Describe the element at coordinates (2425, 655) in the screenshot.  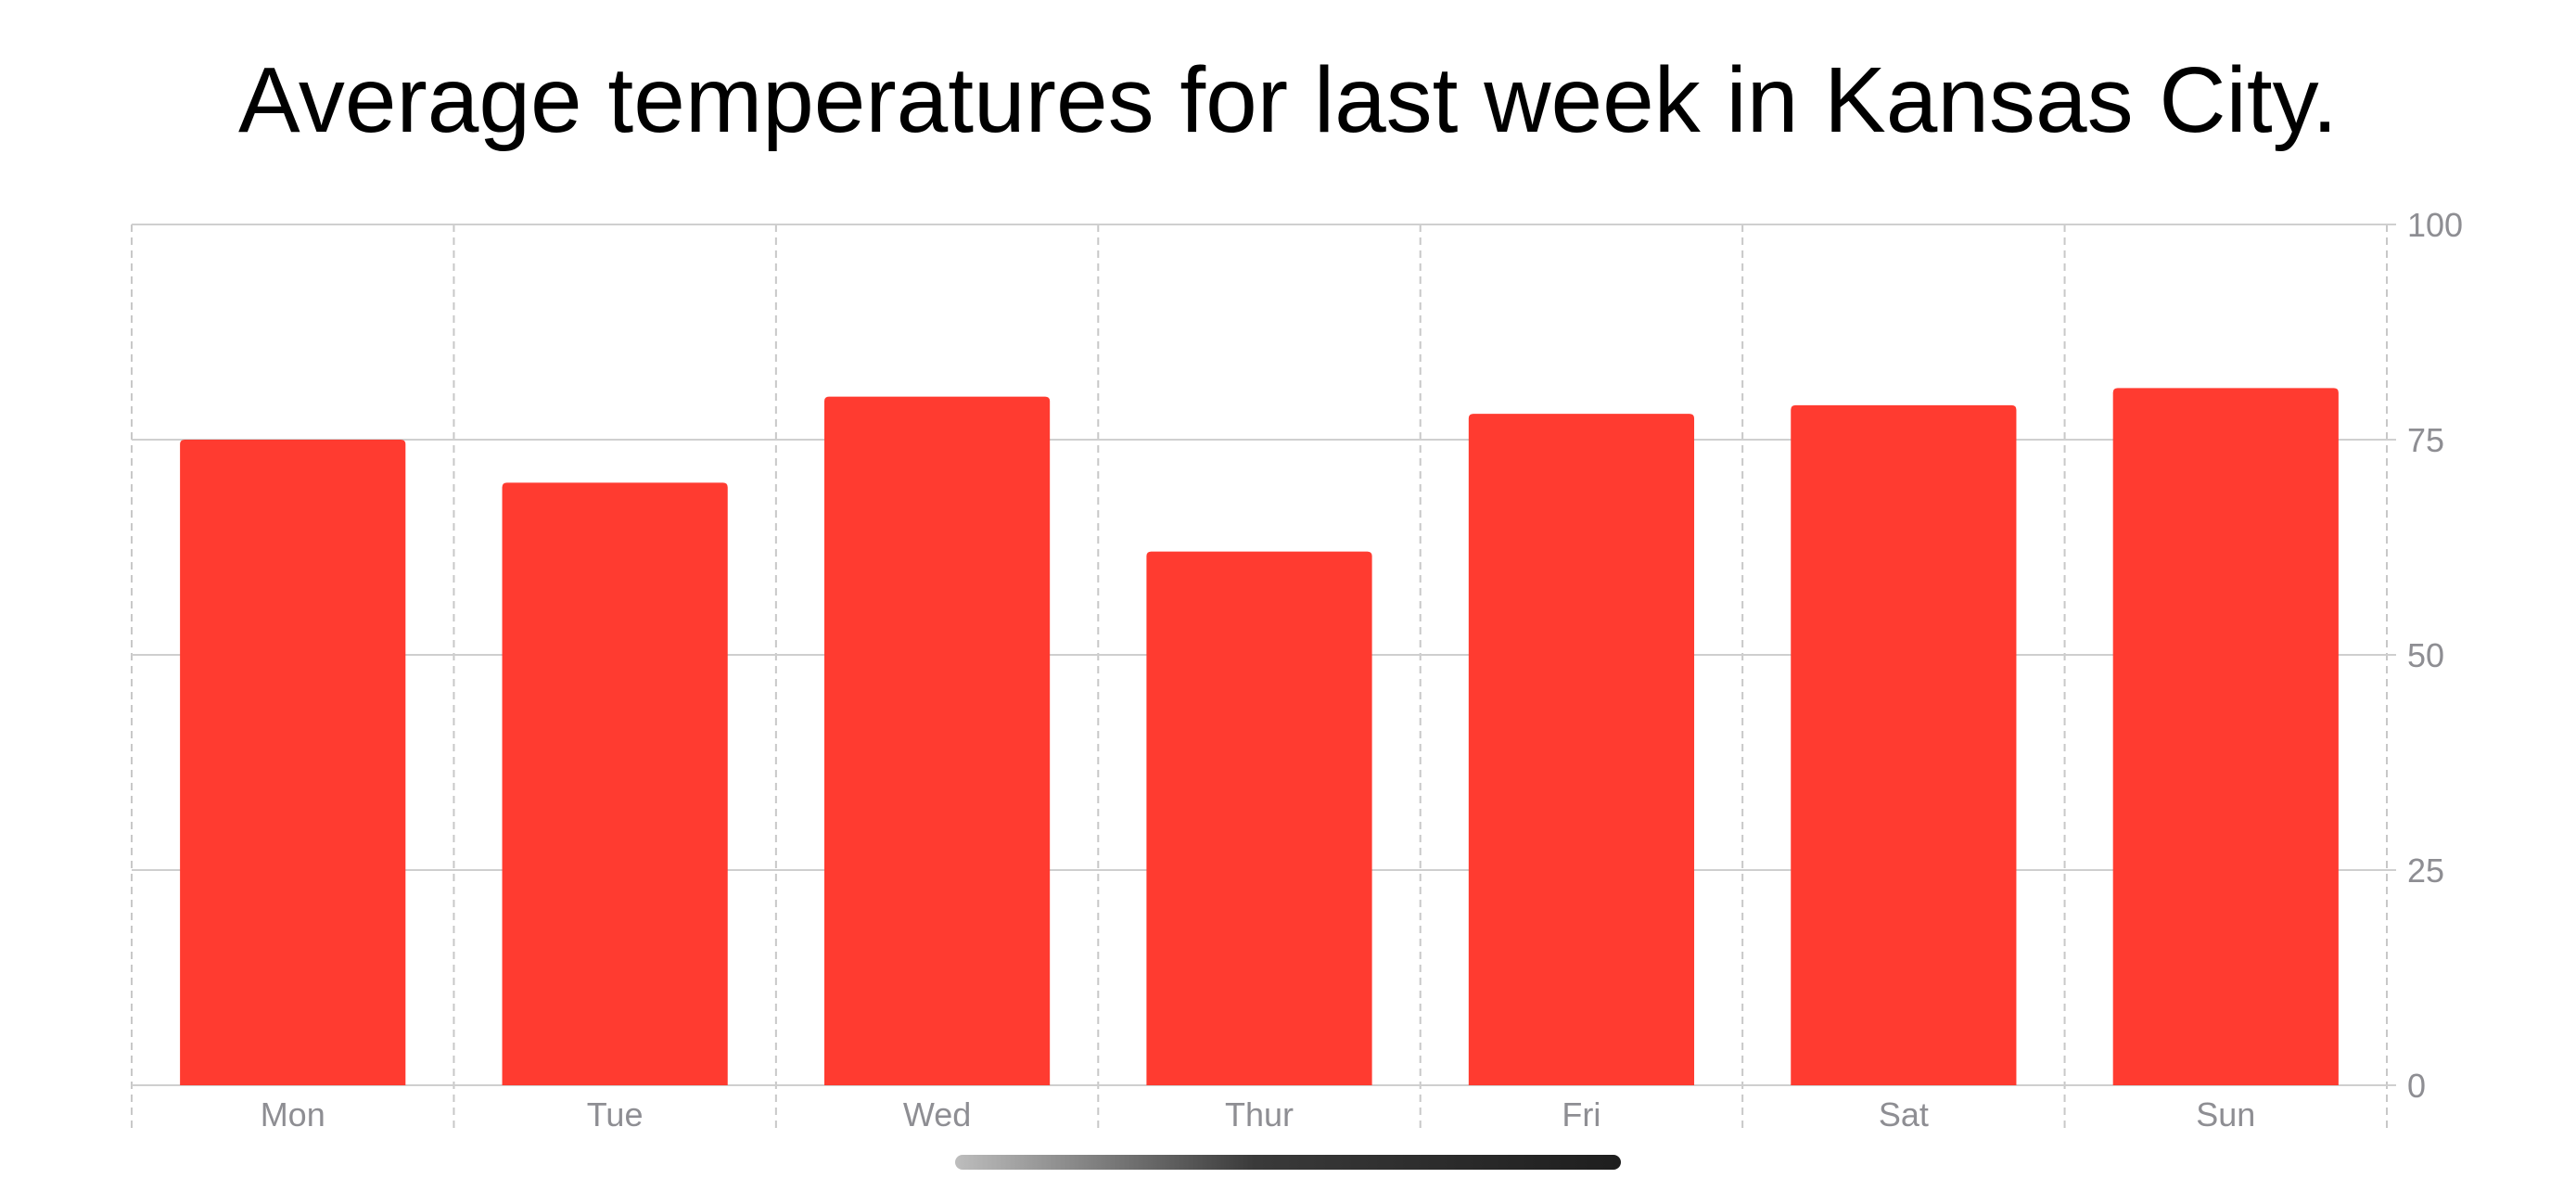
I see `y-tick-label: 50` at that location.